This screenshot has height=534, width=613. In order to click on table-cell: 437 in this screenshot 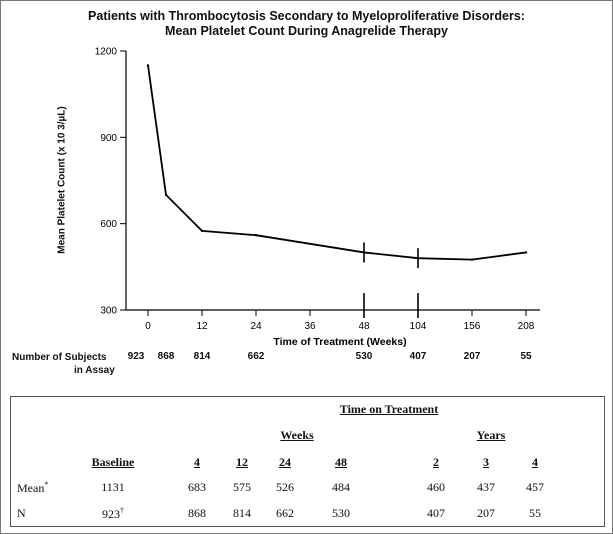, I will do `click(486, 487)`.